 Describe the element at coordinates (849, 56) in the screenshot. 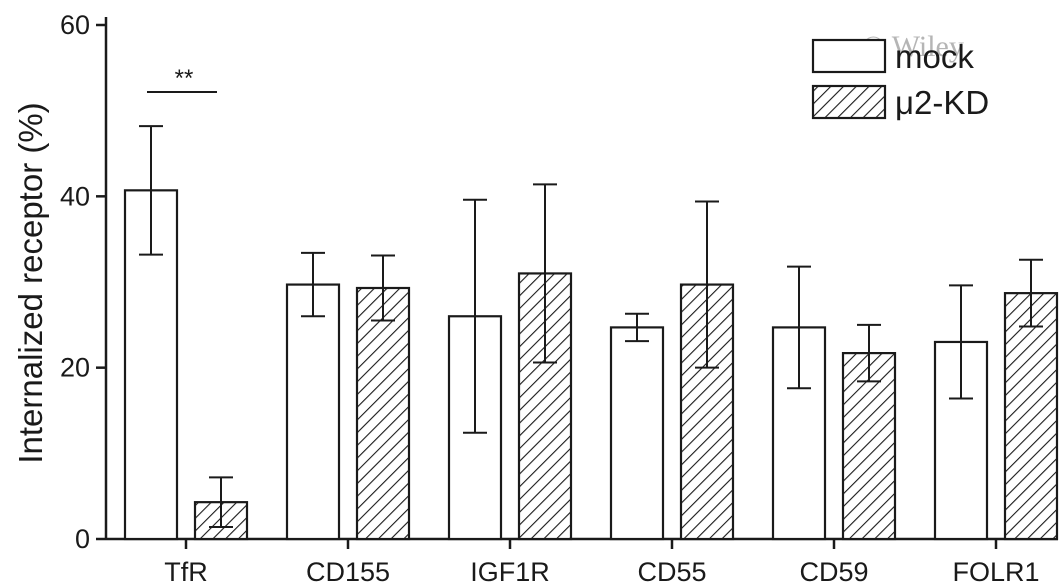

I see `legend-swatch-mock` at that location.